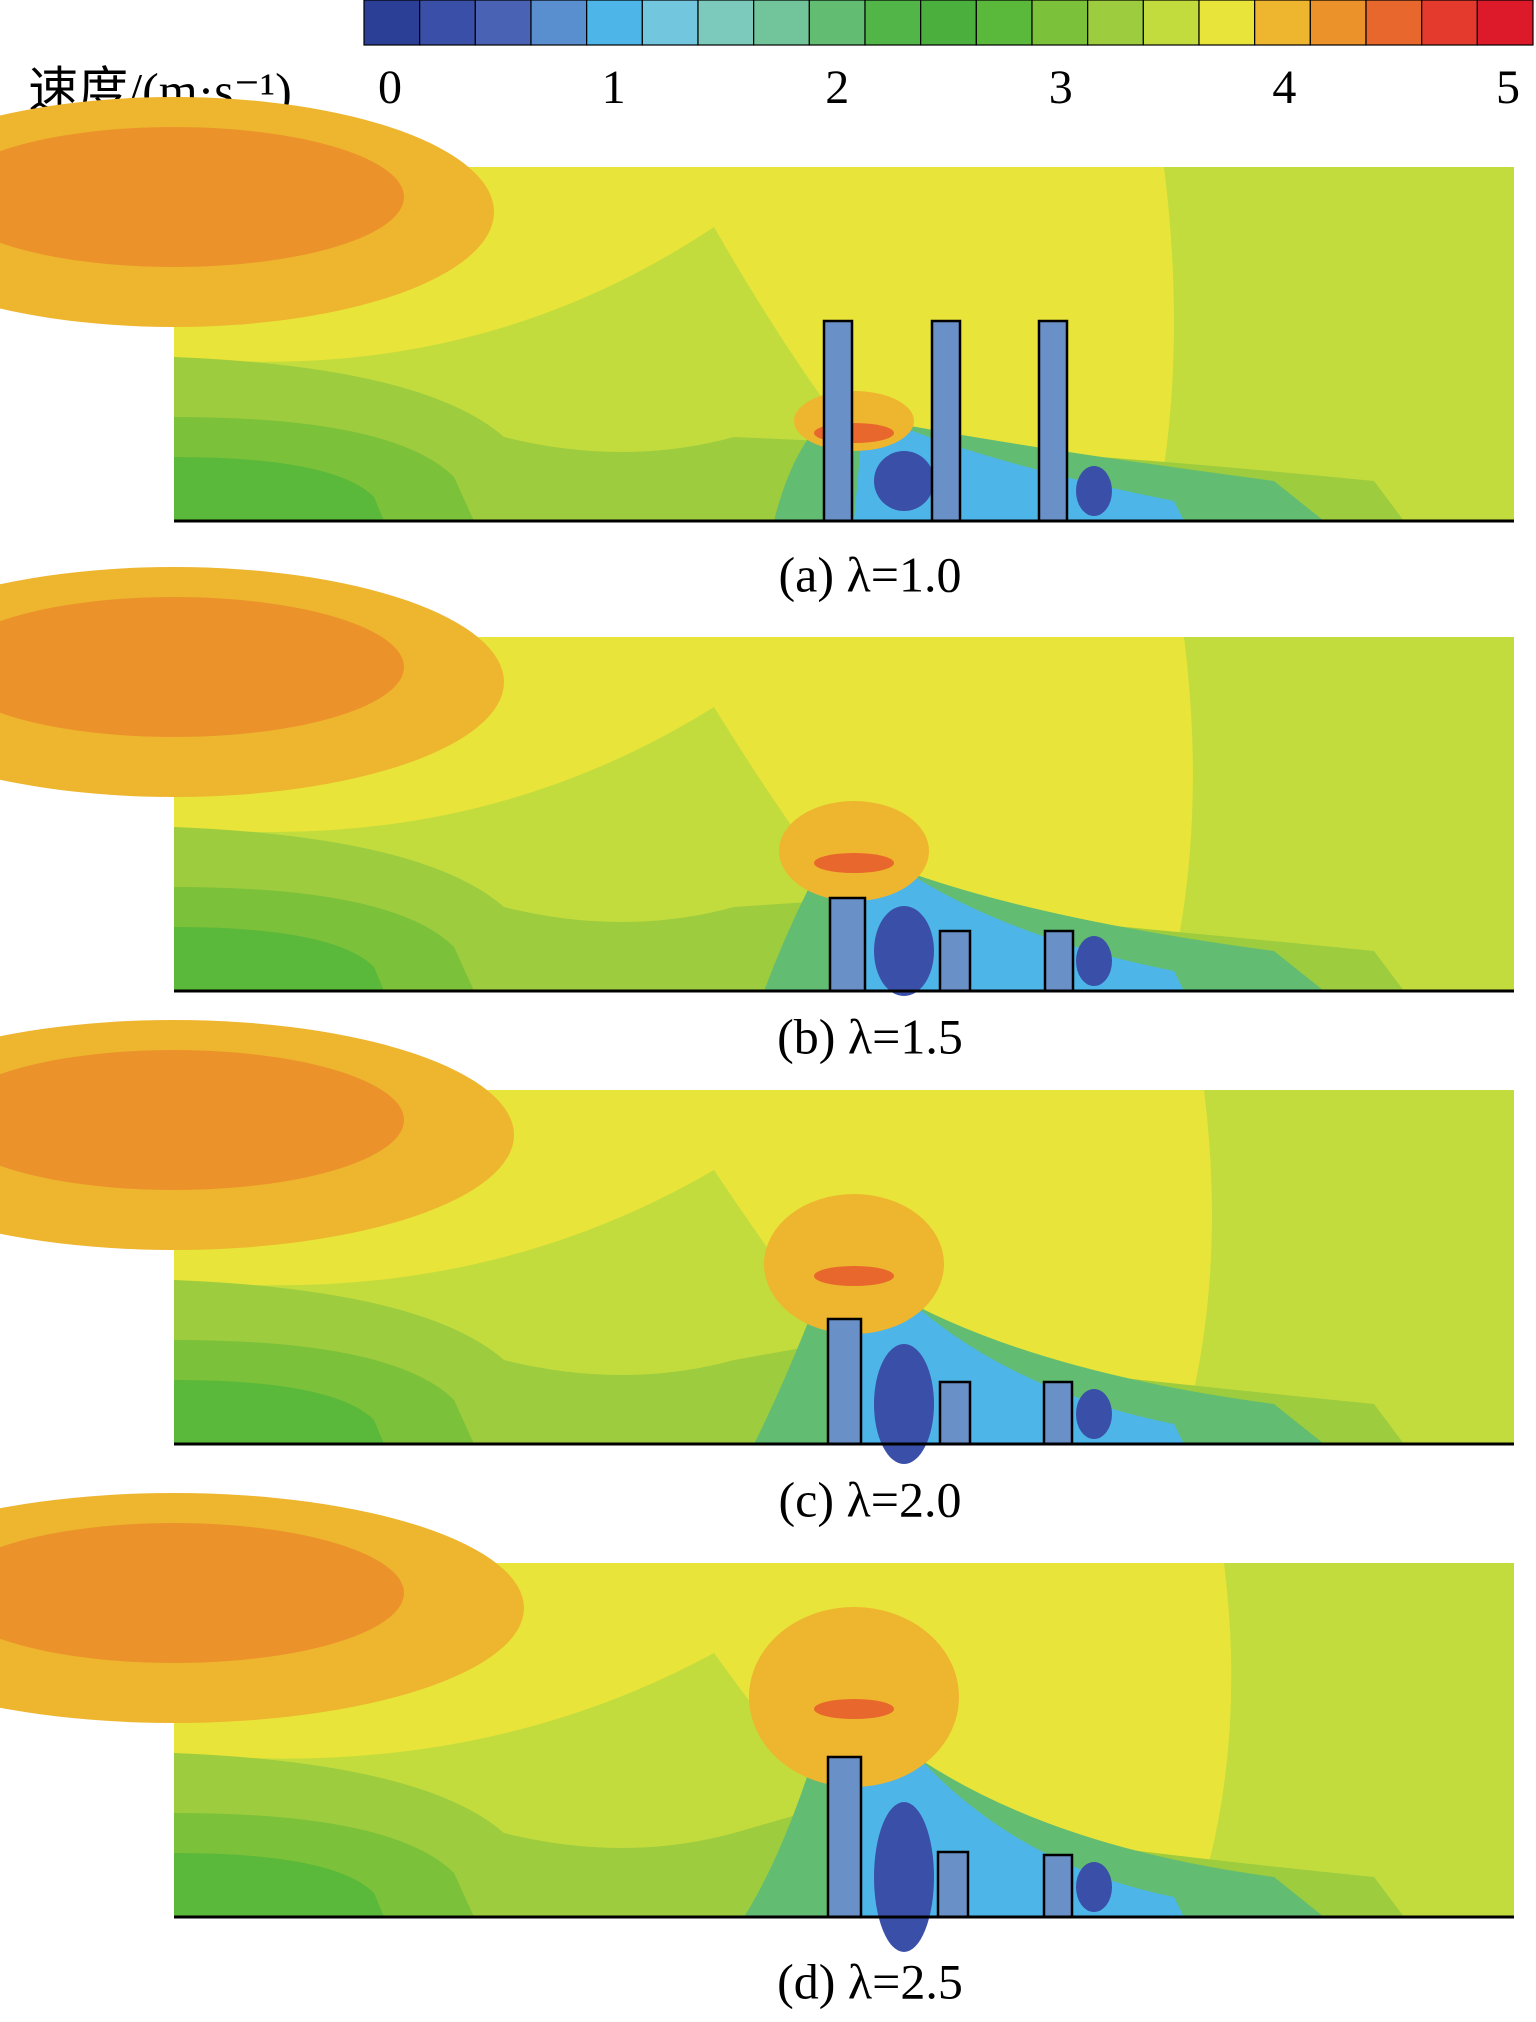 Image resolution: width=1536 pixels, height=2022 pixels. What do you see at coordinates (1508, 87) in the screenshot?
I see `colorbar-tick-label: 5` at bounding box center [1508, 87].